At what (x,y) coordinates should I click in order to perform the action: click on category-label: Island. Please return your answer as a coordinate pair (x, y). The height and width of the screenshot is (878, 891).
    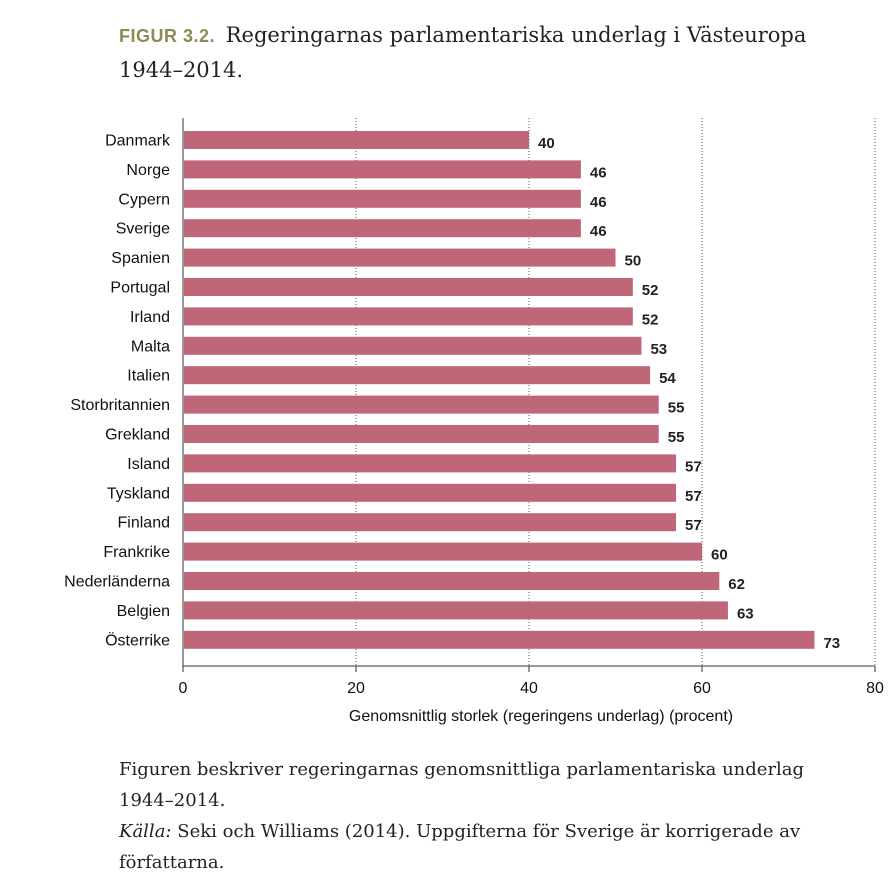
    Looking at the image, I should click on (148, 464).